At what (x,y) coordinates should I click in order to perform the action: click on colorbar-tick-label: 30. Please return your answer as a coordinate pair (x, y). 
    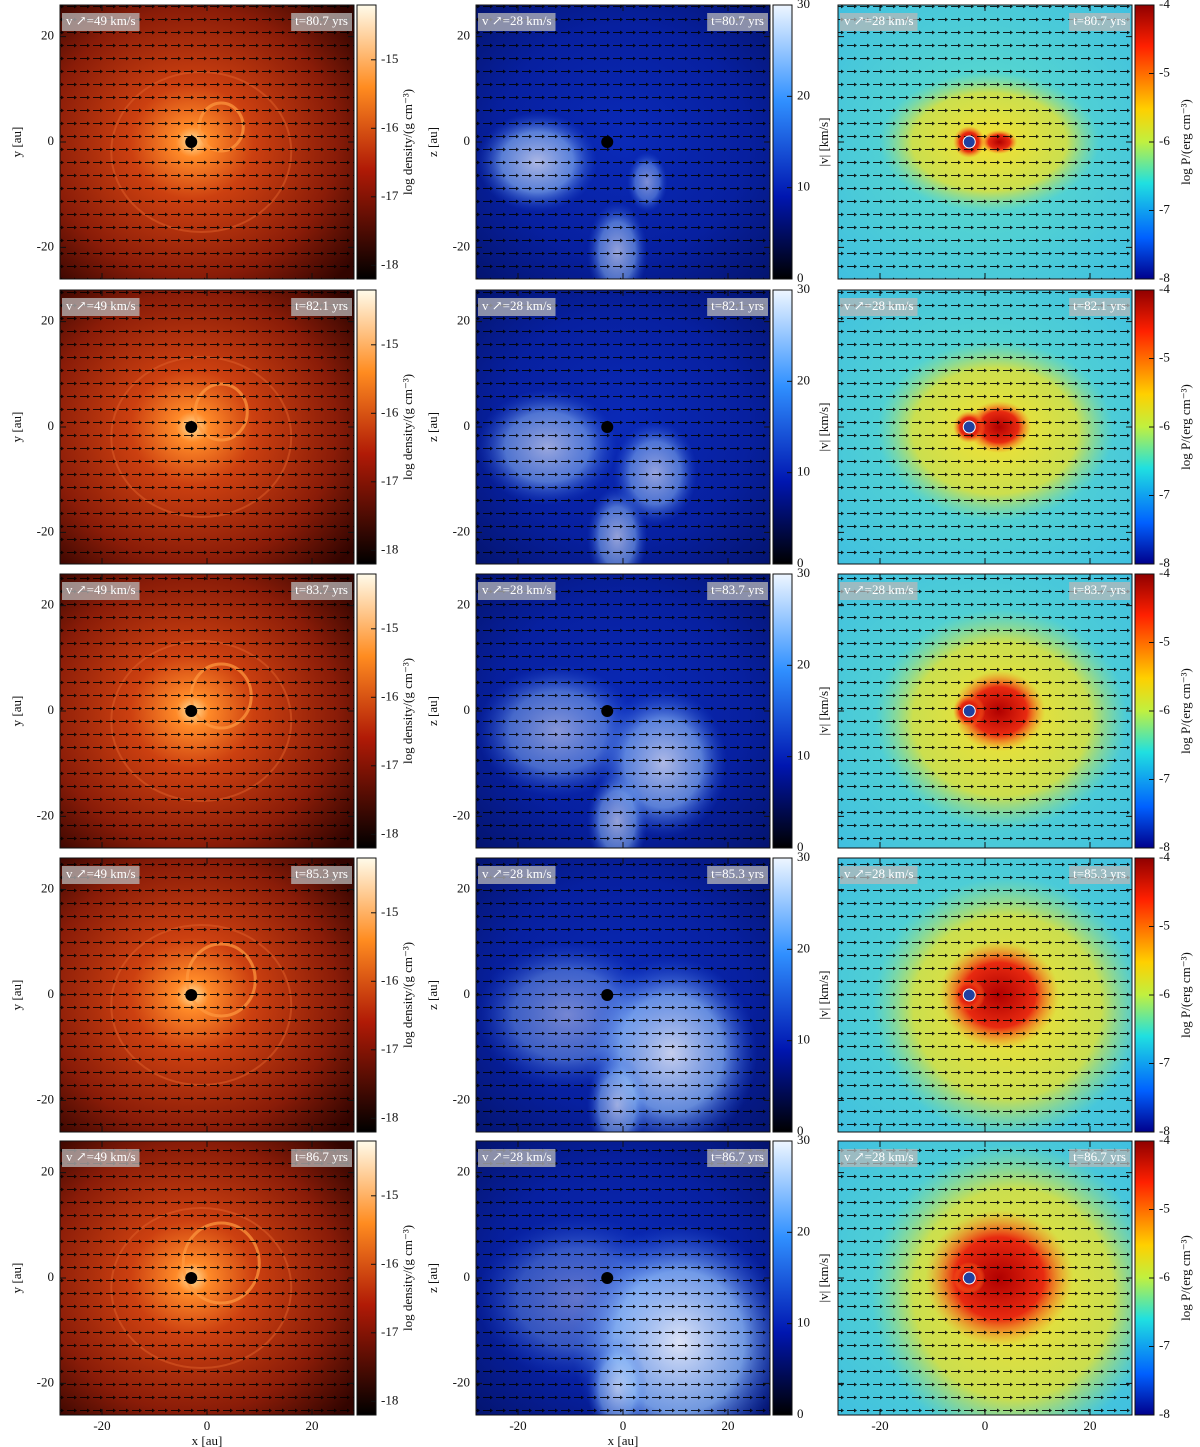
    Looking at the image, I should click on (803, 572).